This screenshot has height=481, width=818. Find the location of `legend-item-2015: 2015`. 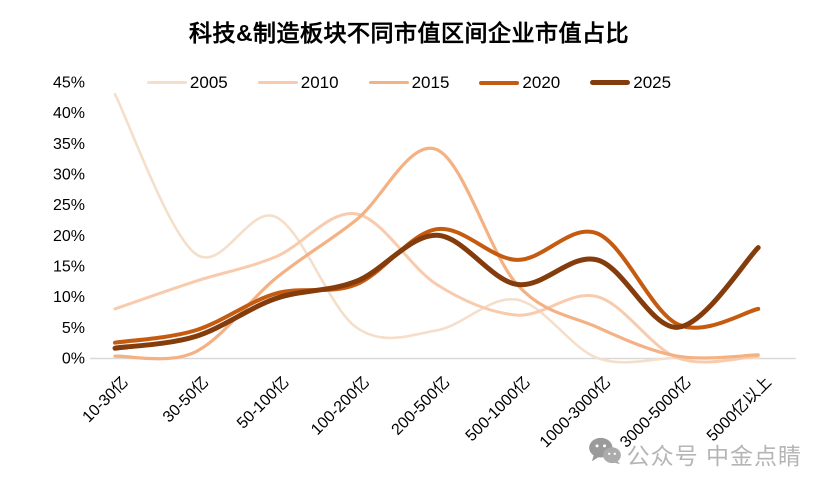

legend-item-2015: 2015 is located at coordinates (409, 82).